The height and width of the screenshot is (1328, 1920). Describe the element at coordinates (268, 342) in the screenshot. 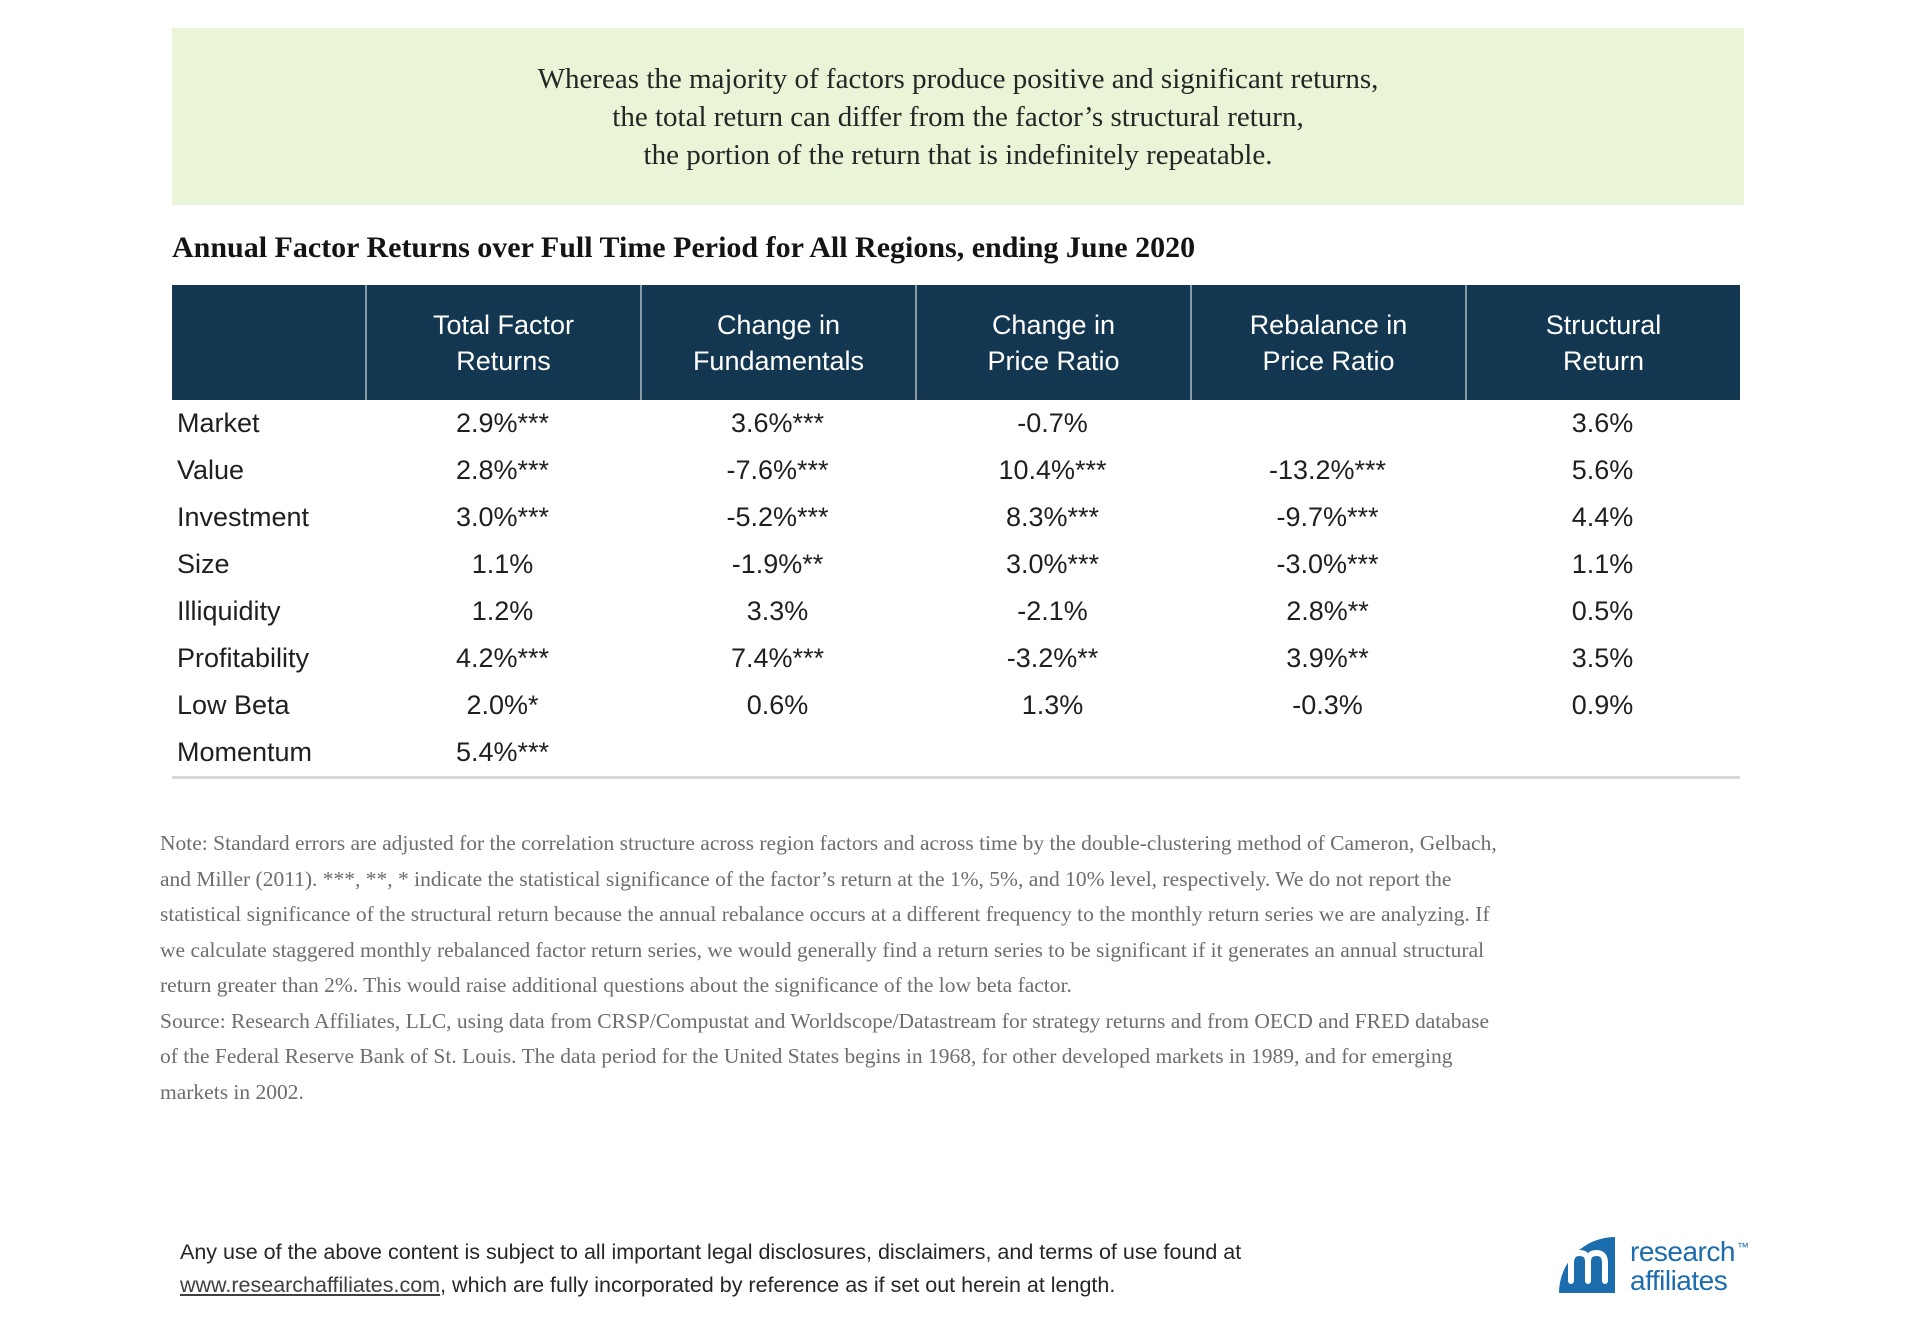

I see `column-header-blank` at that location.